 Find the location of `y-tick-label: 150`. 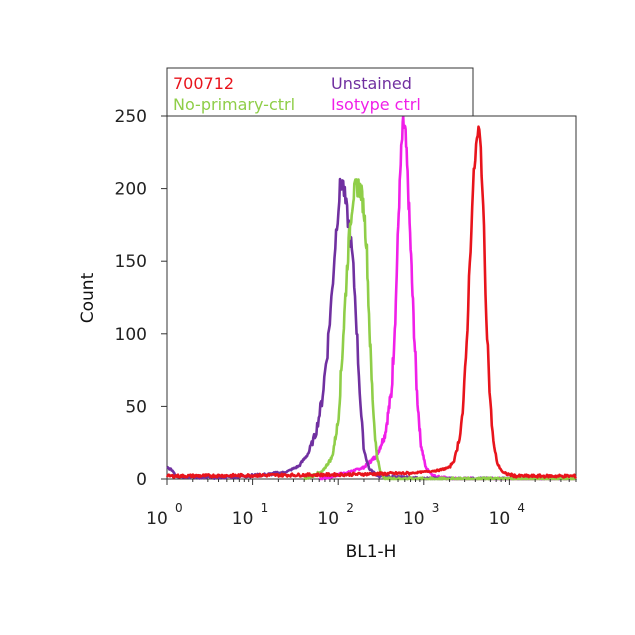

y-tick-label: 150 is located at coordinates (131, 262).